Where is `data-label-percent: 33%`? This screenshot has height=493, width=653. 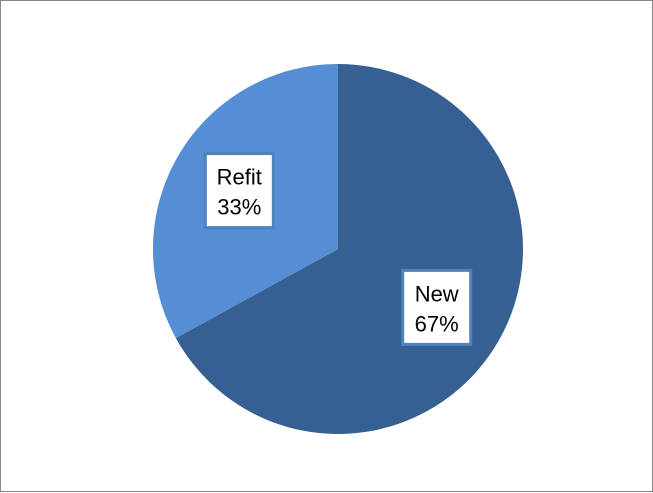
data-label-percent: 33% is located at coordinates (239, 207).